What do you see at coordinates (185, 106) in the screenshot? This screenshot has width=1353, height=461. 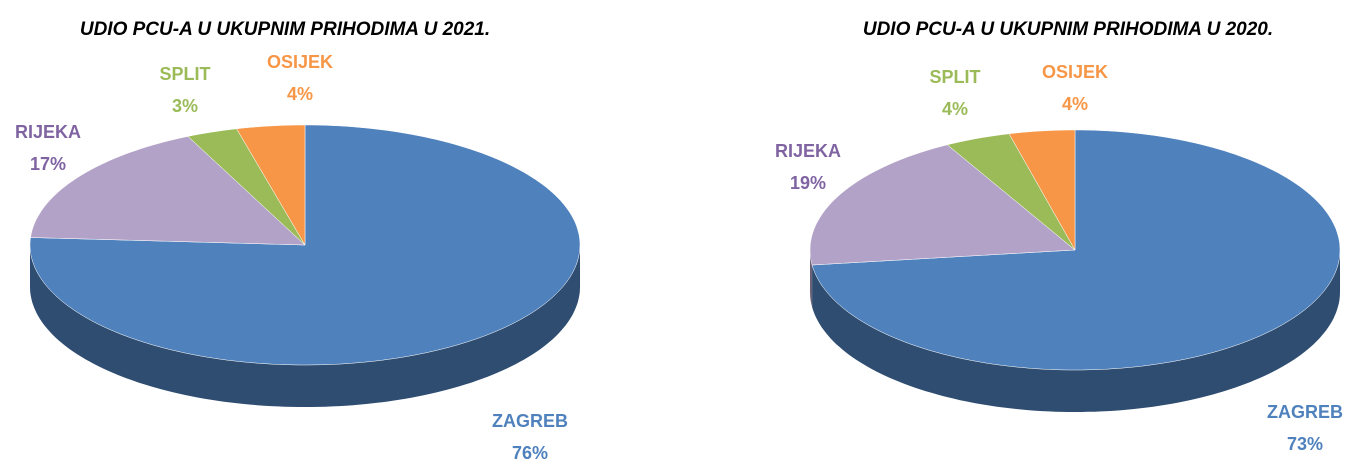 I see `value-label: 3%` at bounding box center [185, 106].